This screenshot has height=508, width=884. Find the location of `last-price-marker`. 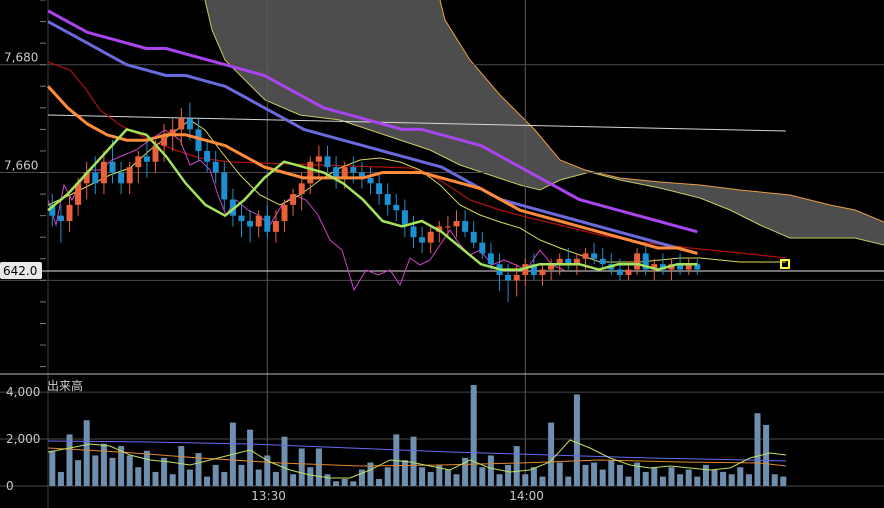

last-price-marker is located at coordinates (785, 264).